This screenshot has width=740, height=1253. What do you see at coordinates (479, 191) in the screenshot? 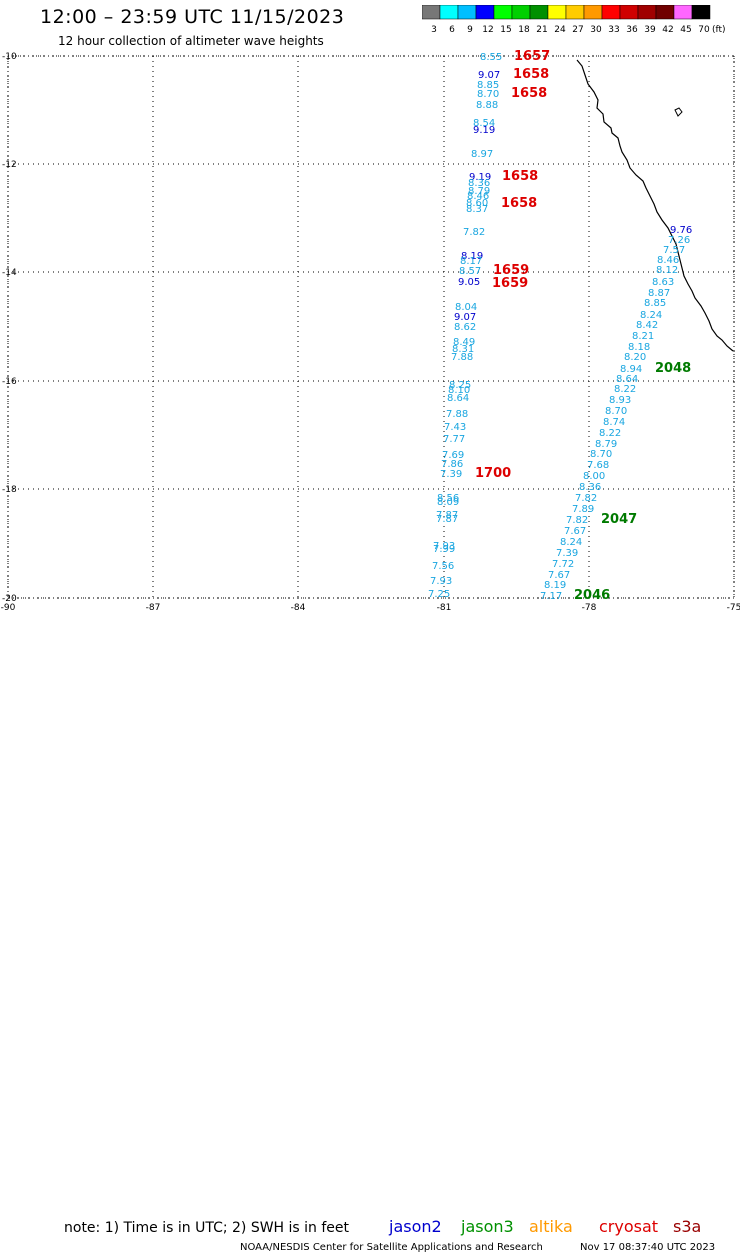
I see `swh-label-west-track: 8.79` at bounding box center [479, 191].